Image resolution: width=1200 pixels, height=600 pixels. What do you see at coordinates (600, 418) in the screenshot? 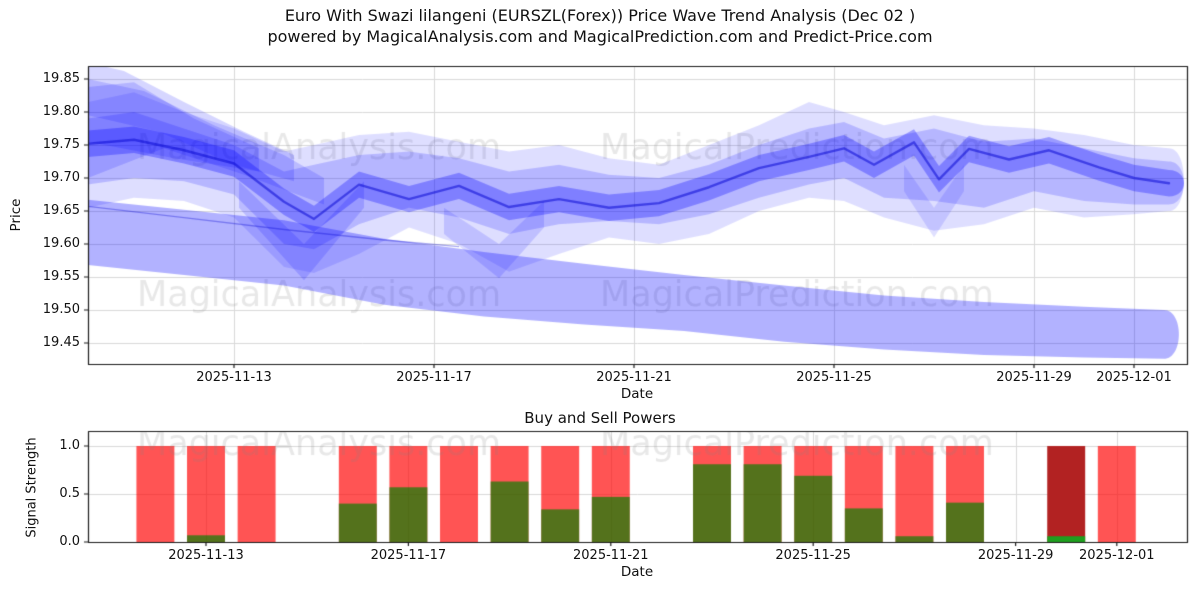
I see `power-chart-title: Buy and Sell Powers` at bounding box center [600, 418].